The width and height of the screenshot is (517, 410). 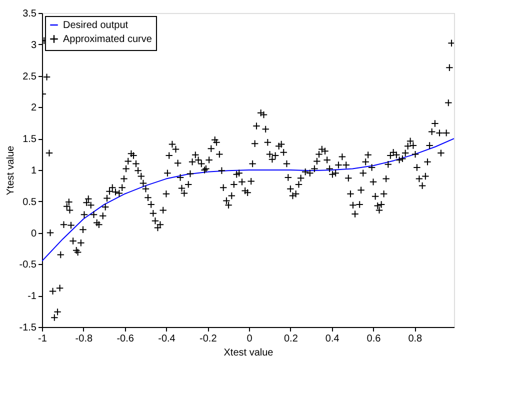 I want to click on y-tick-label: 0.5, so click(x=29, y=202).